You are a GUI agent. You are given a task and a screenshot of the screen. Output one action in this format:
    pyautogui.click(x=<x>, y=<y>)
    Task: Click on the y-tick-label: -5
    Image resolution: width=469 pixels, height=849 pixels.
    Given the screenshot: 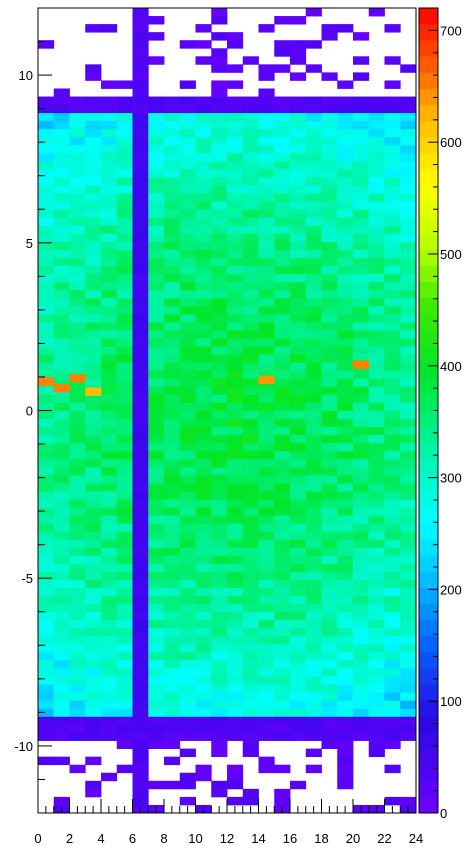 What is the action you would take?
    pyautogui.click(x=27, y=578)
    